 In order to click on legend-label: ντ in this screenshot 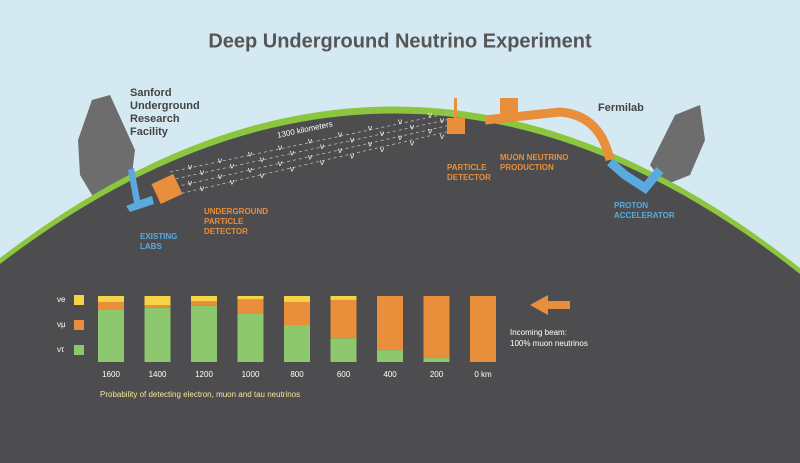, I will do `click(61, 349)`.